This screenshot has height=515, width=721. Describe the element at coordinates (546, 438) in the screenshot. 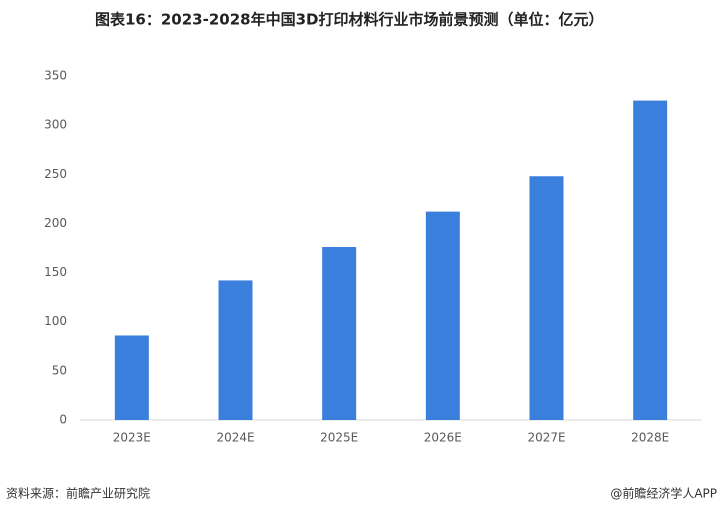

I see `x-tick-label: 2027E` at that location.